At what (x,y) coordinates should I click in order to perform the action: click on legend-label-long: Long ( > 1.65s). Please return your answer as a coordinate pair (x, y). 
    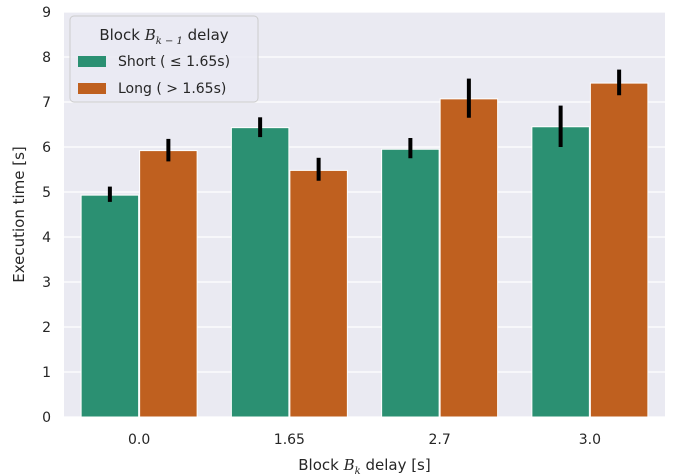
    Looking at the image, I should click on (172, 89).